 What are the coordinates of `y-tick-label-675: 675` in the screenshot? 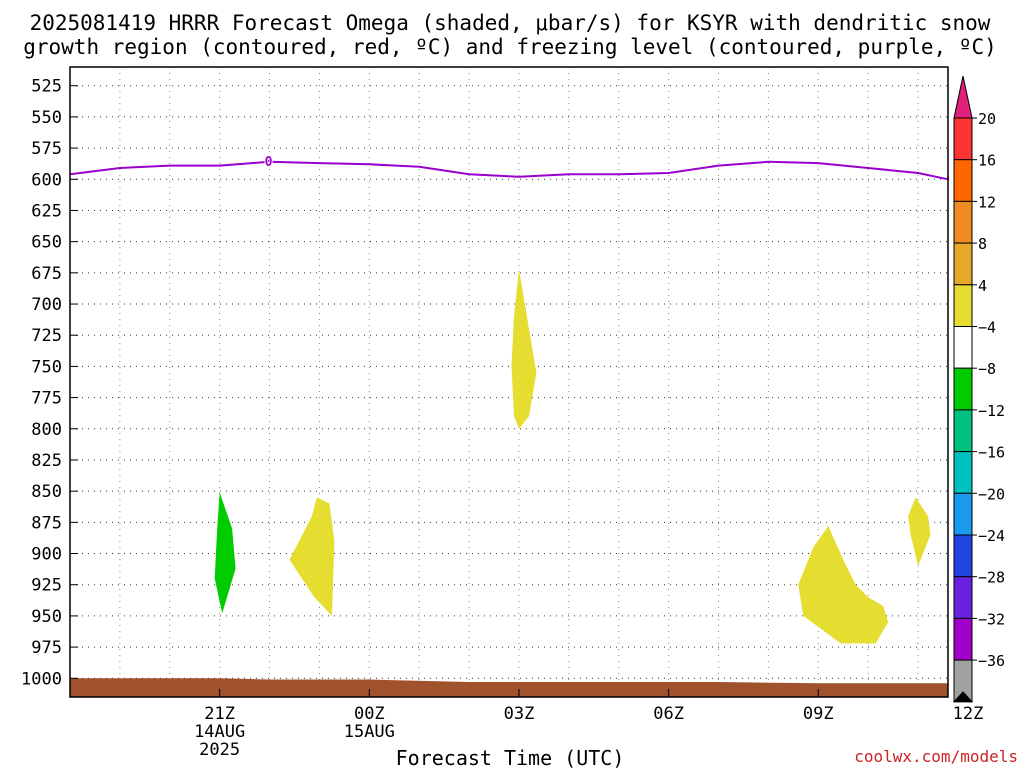 It's located at (46, 274).